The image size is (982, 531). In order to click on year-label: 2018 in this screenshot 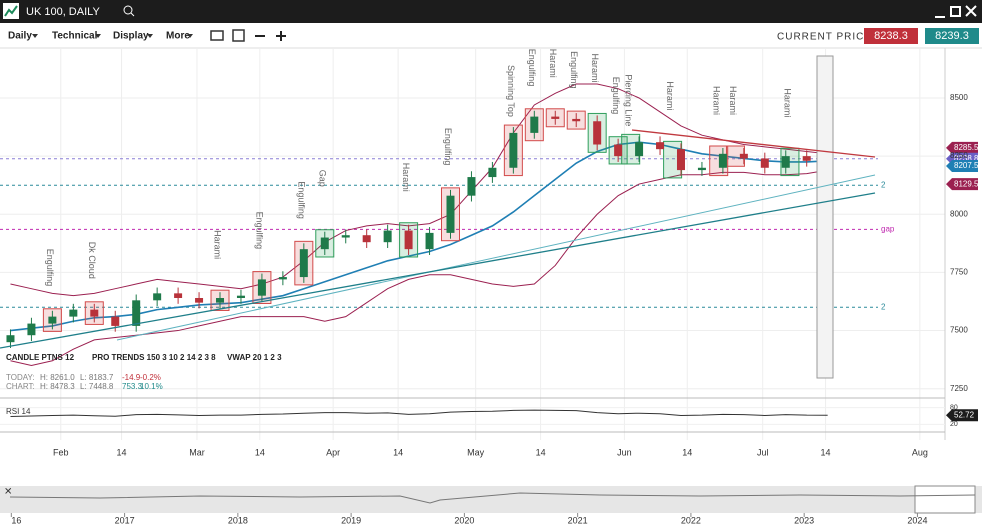, I will do `click(238, 520)`.